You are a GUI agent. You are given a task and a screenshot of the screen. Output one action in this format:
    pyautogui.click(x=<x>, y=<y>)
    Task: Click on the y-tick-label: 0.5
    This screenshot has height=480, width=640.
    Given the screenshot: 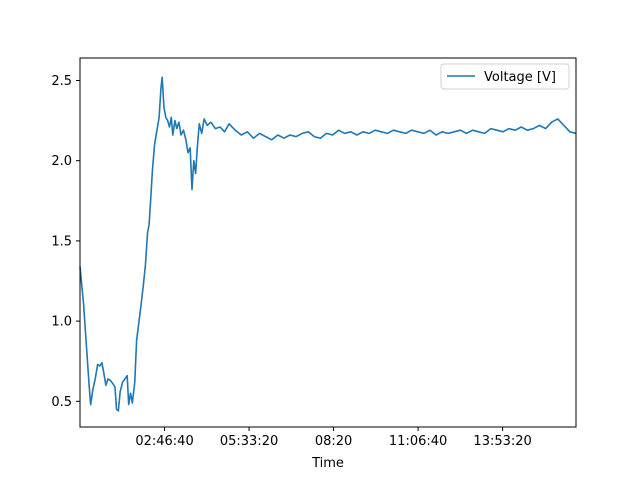 What is the action you would take?
    pyautogui.click(x=61, y=402)
    